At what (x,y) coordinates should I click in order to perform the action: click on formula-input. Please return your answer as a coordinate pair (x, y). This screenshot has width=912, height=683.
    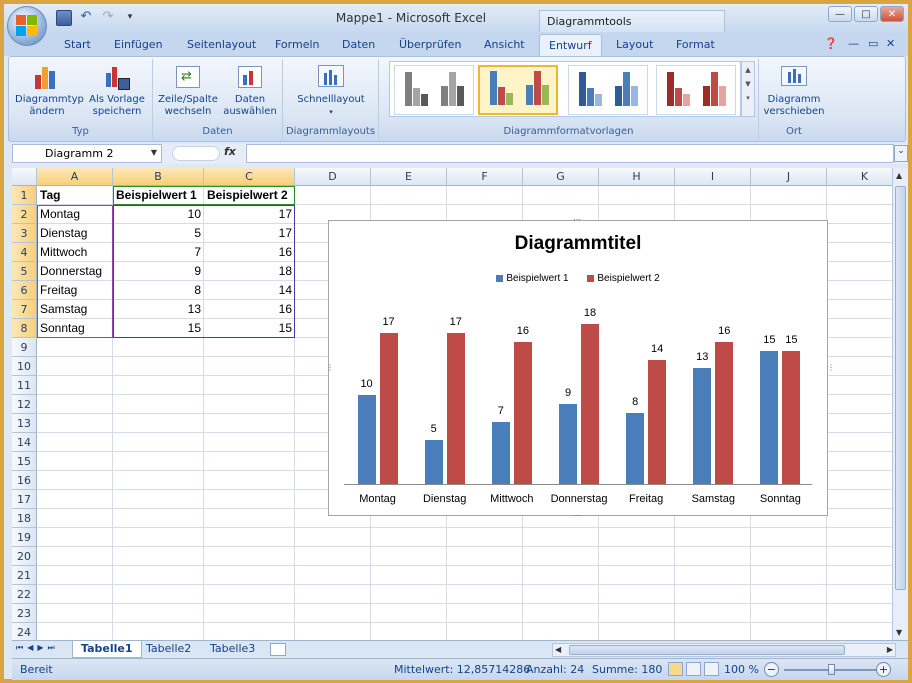
    Looking at the image, I should click on (570, 153).